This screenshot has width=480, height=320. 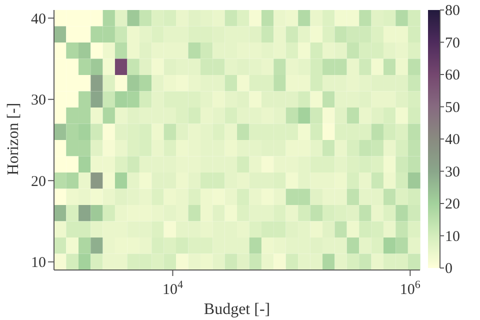 What do you see at coordinates (13, 139) in the screenshot?
I see `y-axis-title: Horizon [-]` at bounding box center [13, 139].